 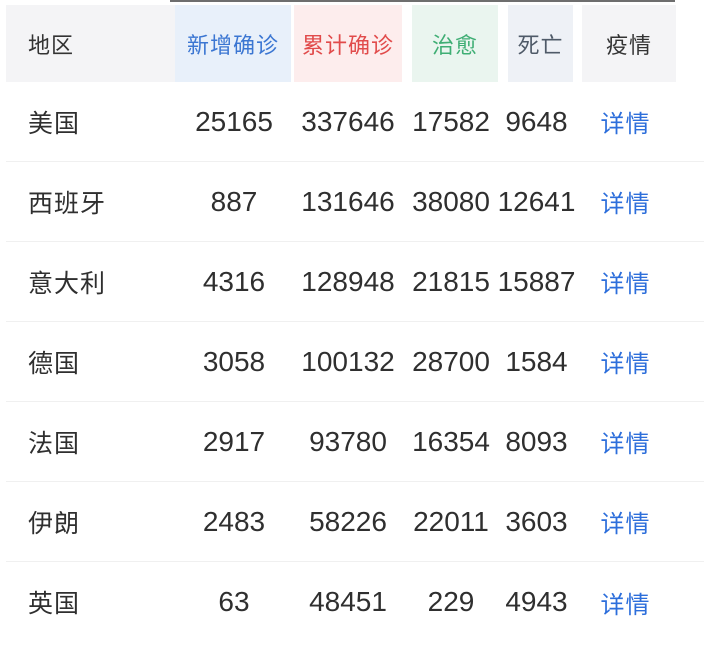 I want to click on region-name: 伊朗, so click(x=54, y=523).